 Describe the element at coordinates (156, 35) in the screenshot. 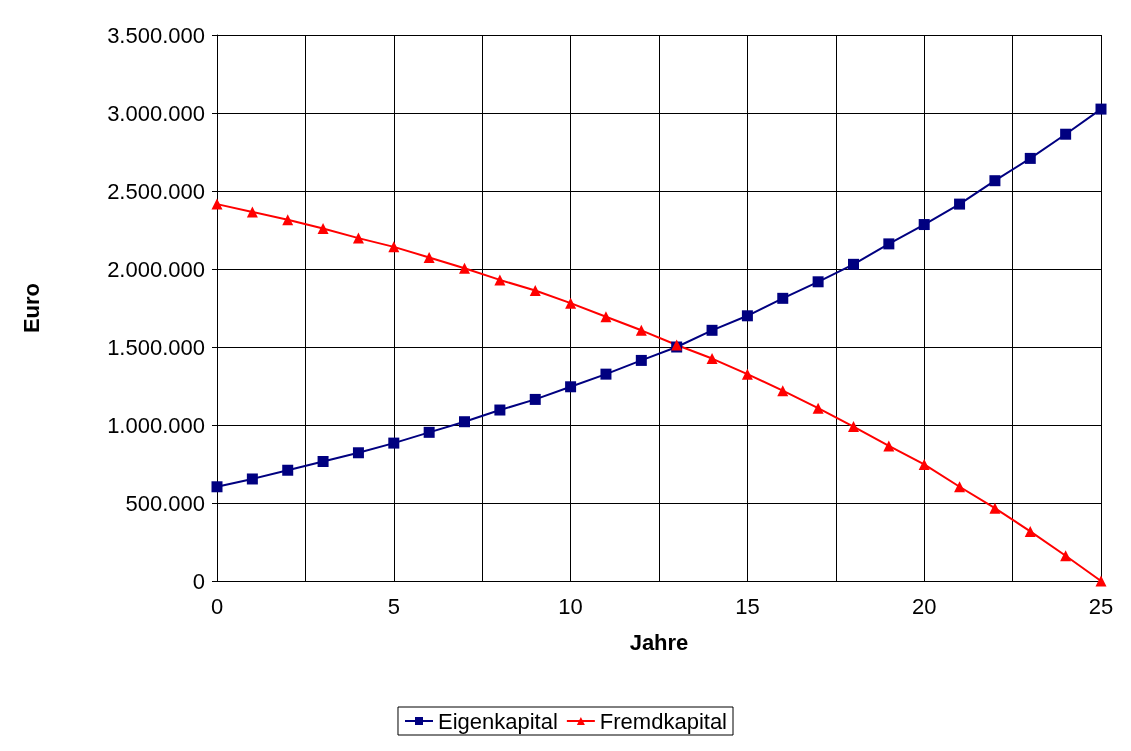

I see `y-tick-label: 3.500.000` at that location.